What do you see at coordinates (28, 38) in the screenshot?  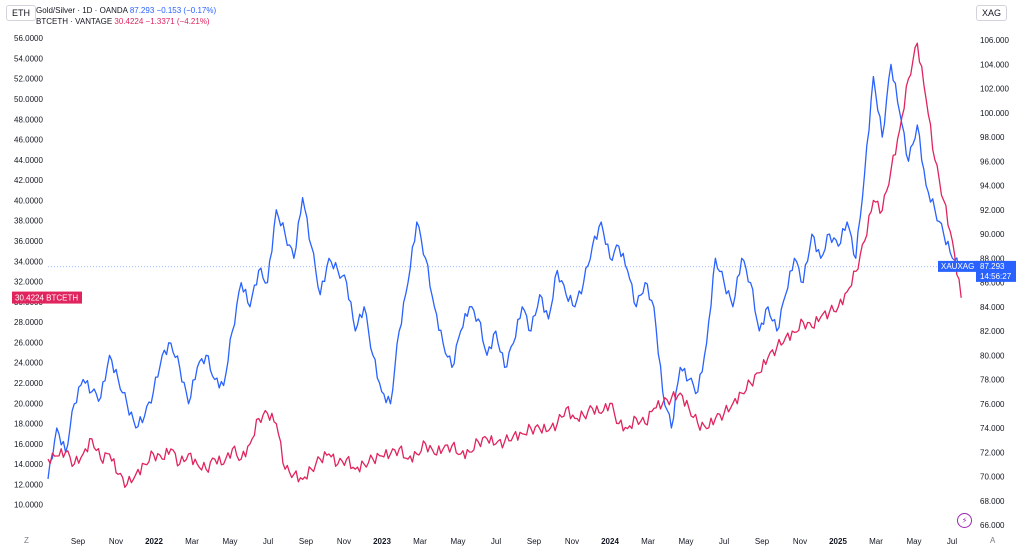 I see `left-axis-tick-label: 56.0000` at bounding box center [28, 38].